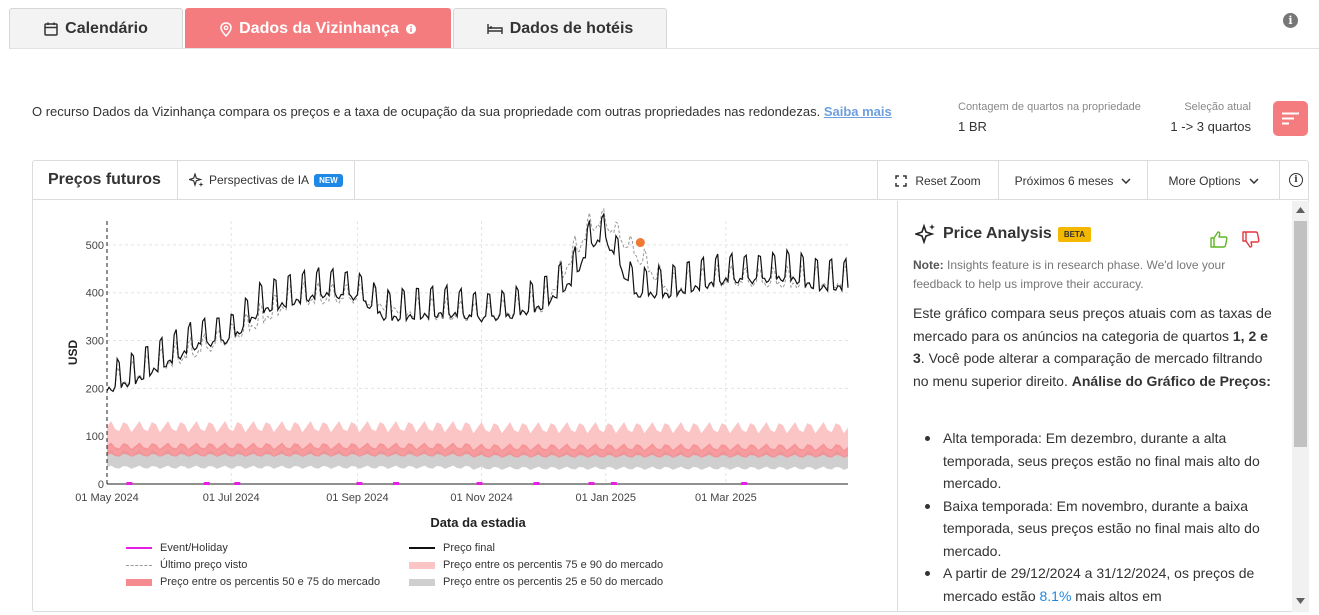  Describe the element at coordinates (1209, 117) in the screenshot. I see `current-selection-info: Seleção atual 1 -> 3 quartos` at that location.